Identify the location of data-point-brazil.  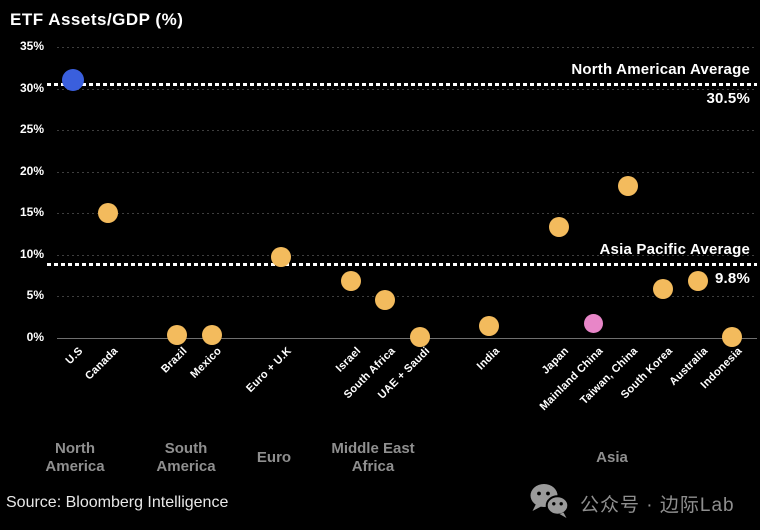
(177, 334).